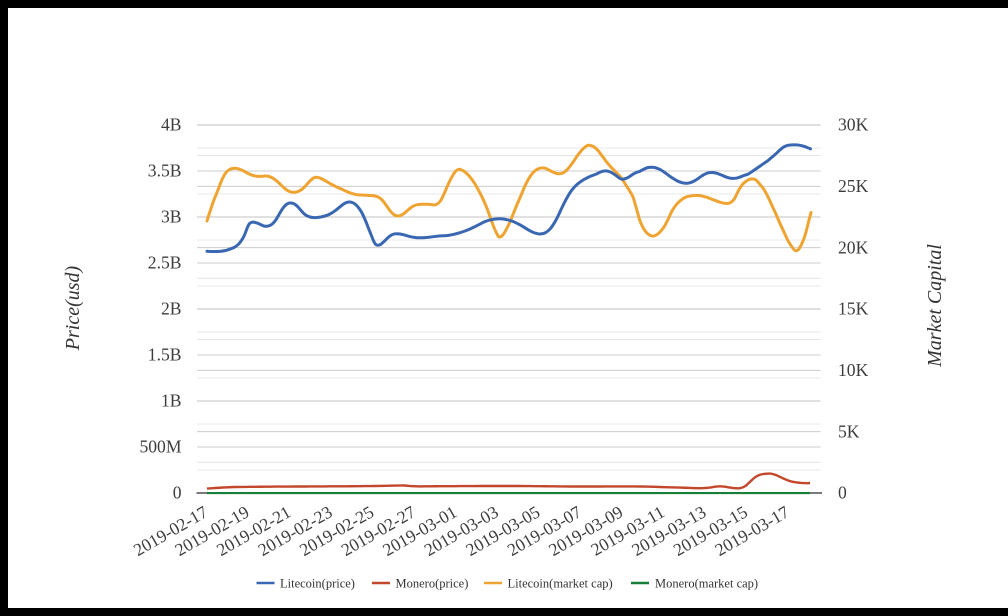  Describe the element at coordinates (73, 308) in the screenshot. I see `svg-text: Price(usd)` at that location.